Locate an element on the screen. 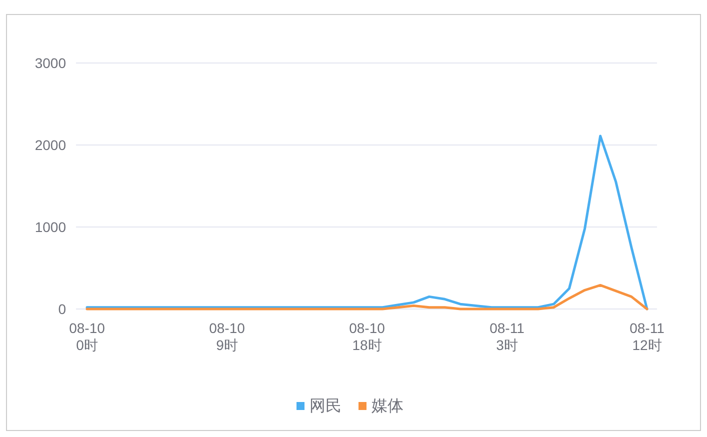 This screenshot has height=437, width=707. x-tick-label: 08-11 12时 is located at coordinates (647, 336).